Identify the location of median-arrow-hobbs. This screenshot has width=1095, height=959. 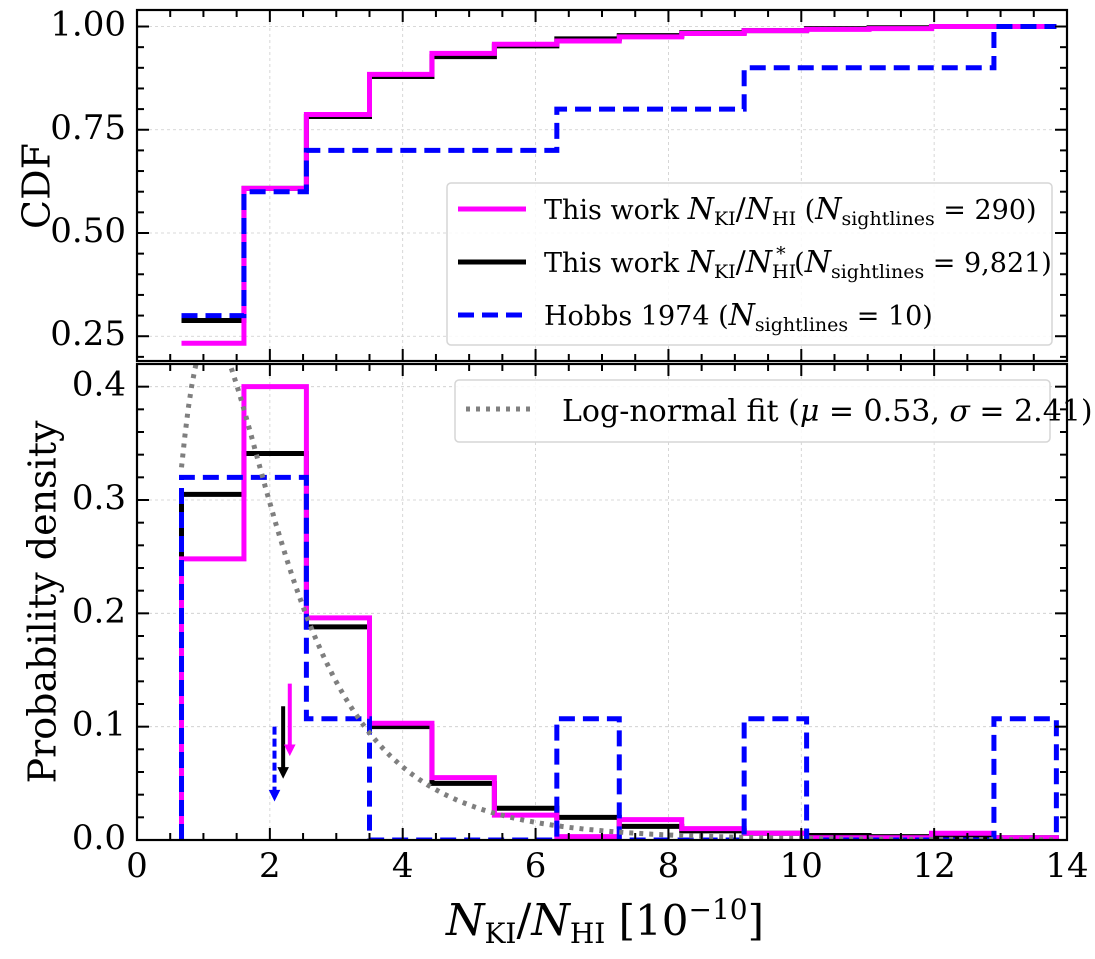
(274, 764).